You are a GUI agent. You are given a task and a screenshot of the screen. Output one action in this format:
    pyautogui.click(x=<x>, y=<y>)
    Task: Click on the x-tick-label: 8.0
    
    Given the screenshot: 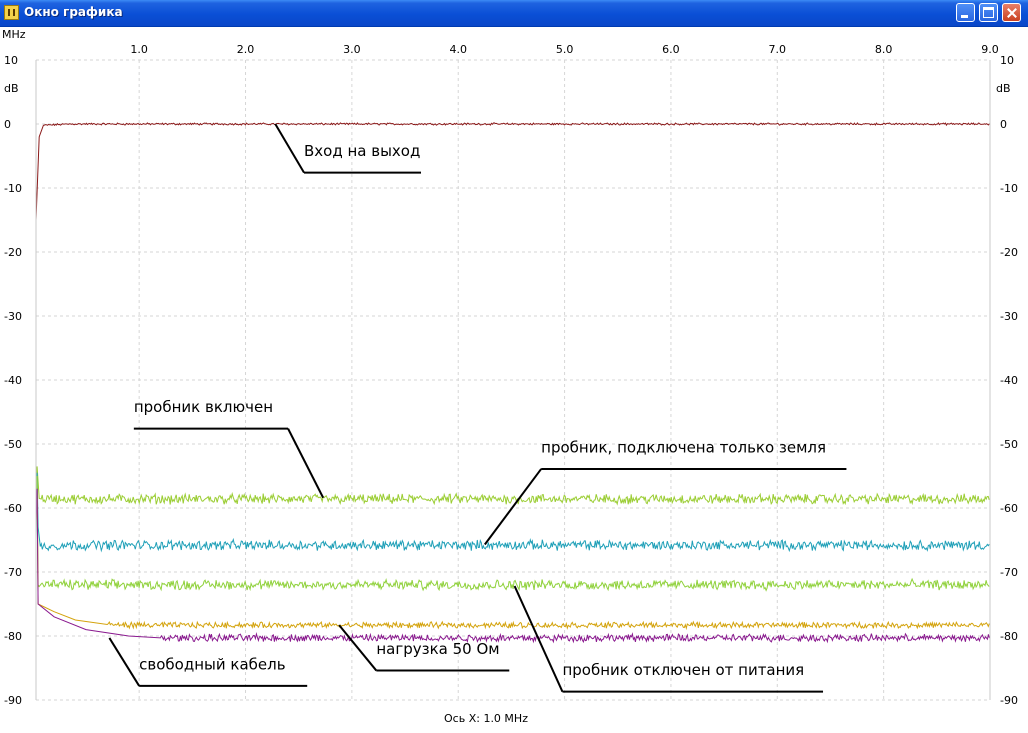 What is the action you would take?
    pyautogui.click(x=884, y=49)
    